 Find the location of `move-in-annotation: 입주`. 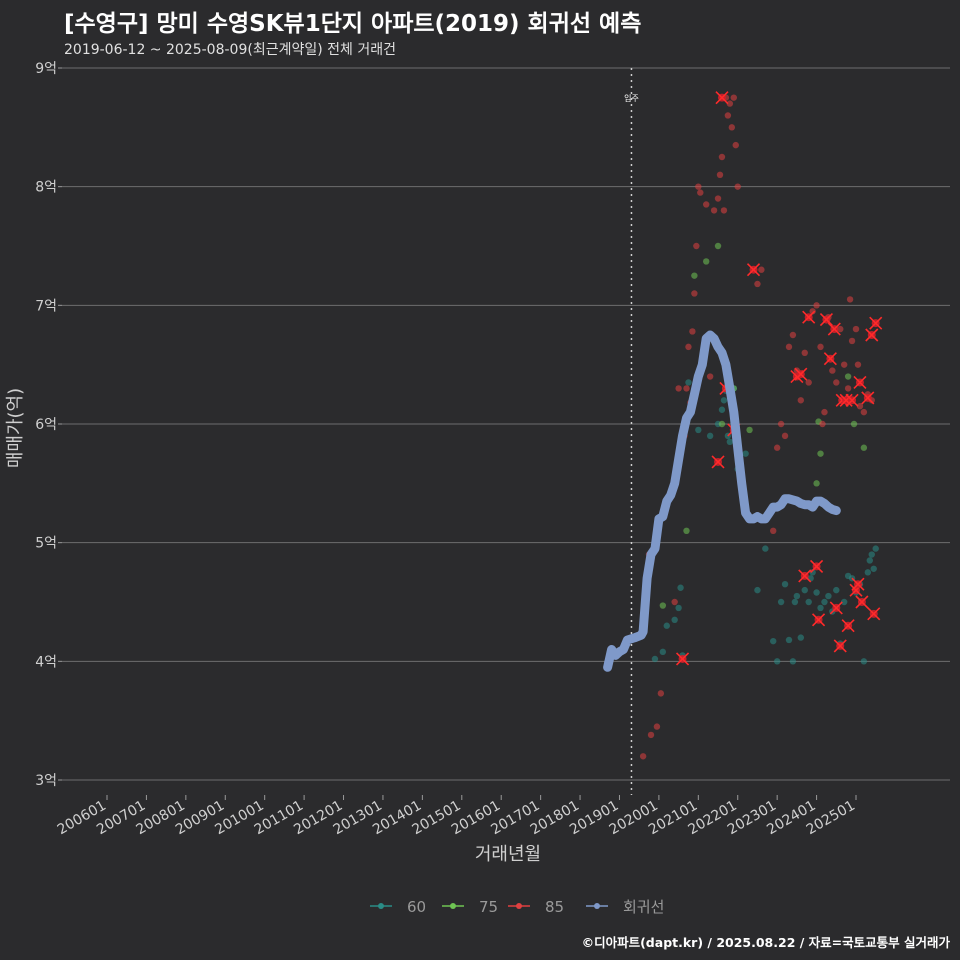

move-in-annotation: 입주 is located at coordinates (631, 431).